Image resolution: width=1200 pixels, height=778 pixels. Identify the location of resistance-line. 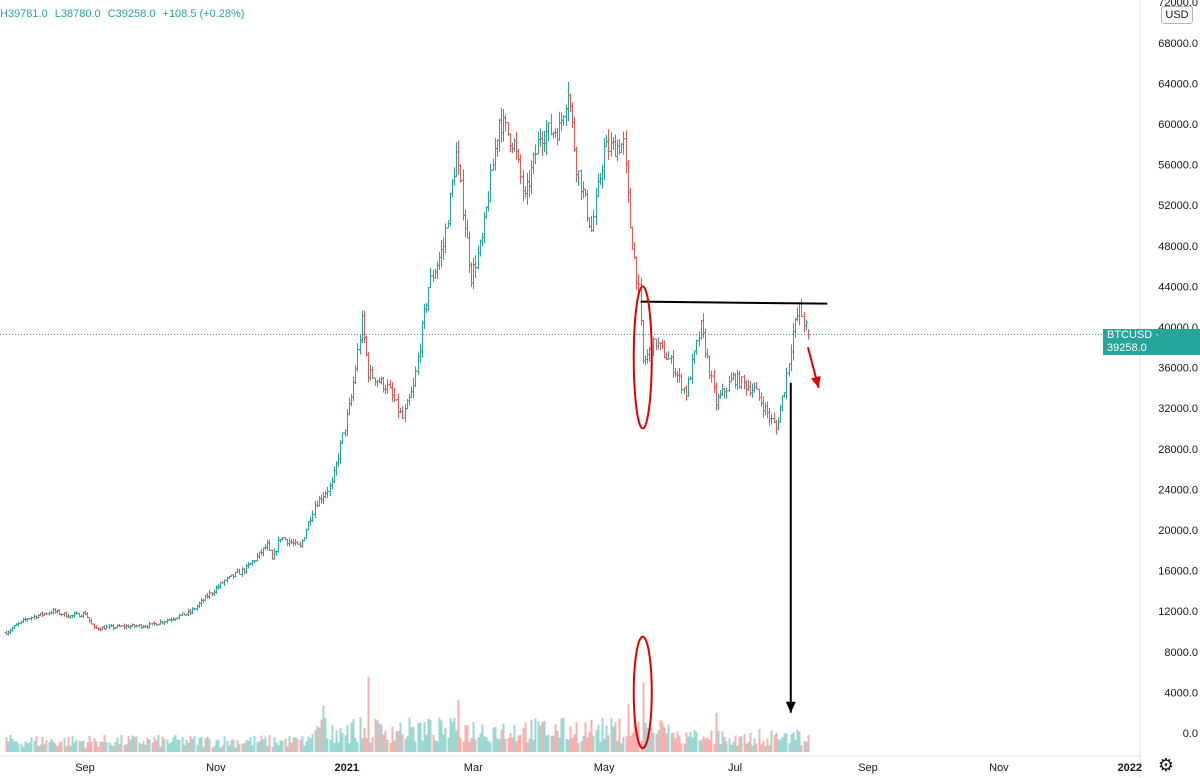
(734, 302).